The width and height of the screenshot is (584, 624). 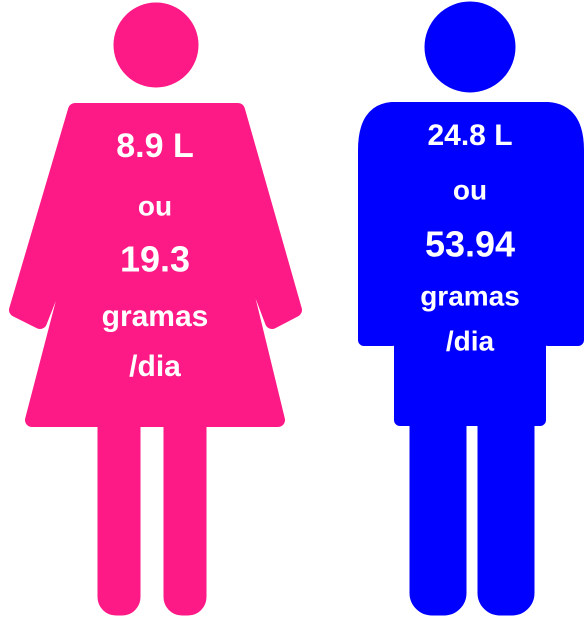 What do you see at coordinates (156, 45) in the screenshot?
I see `female-head` at bounding box center [156, 45].